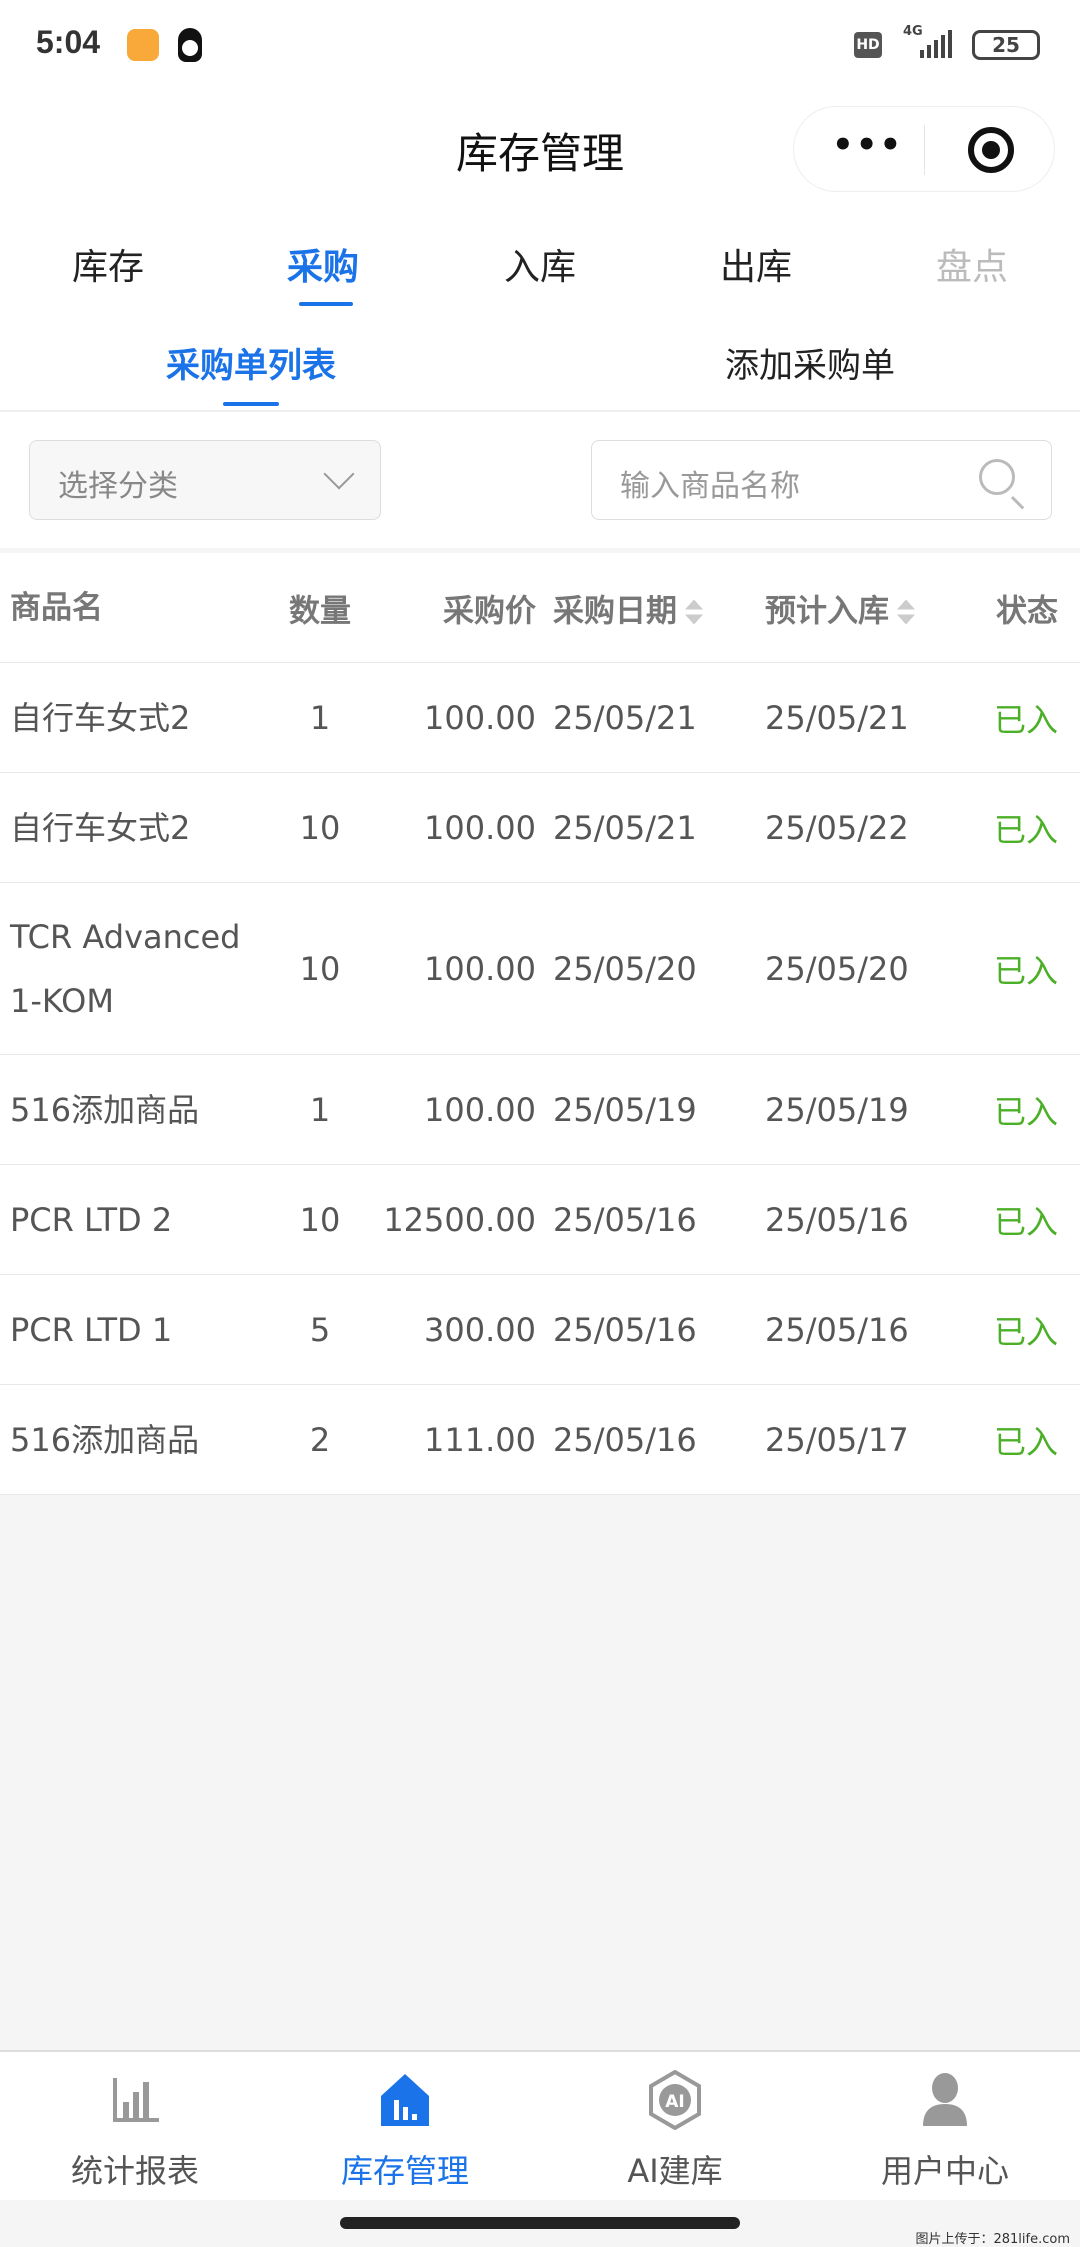 The image size is (1080, 2247). I want to click on nav-ai-build: AI AI建库, so click(675, 2131).